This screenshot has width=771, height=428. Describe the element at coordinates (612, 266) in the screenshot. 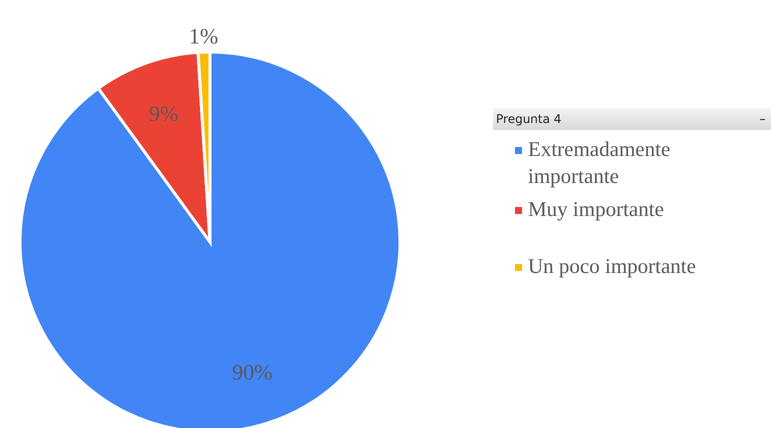

I see `legend-label: Un poco importante` at that location.